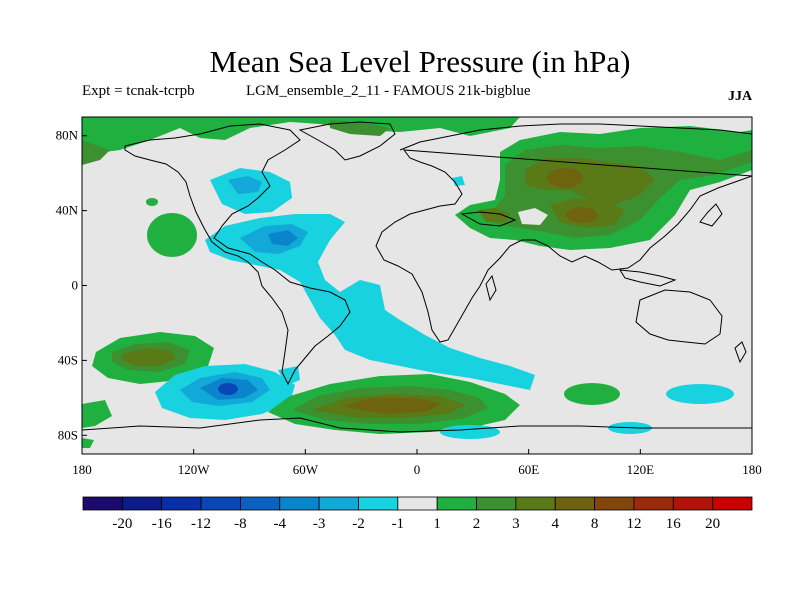  I want to click on x-tick-label: 120W, so click(194, 469).